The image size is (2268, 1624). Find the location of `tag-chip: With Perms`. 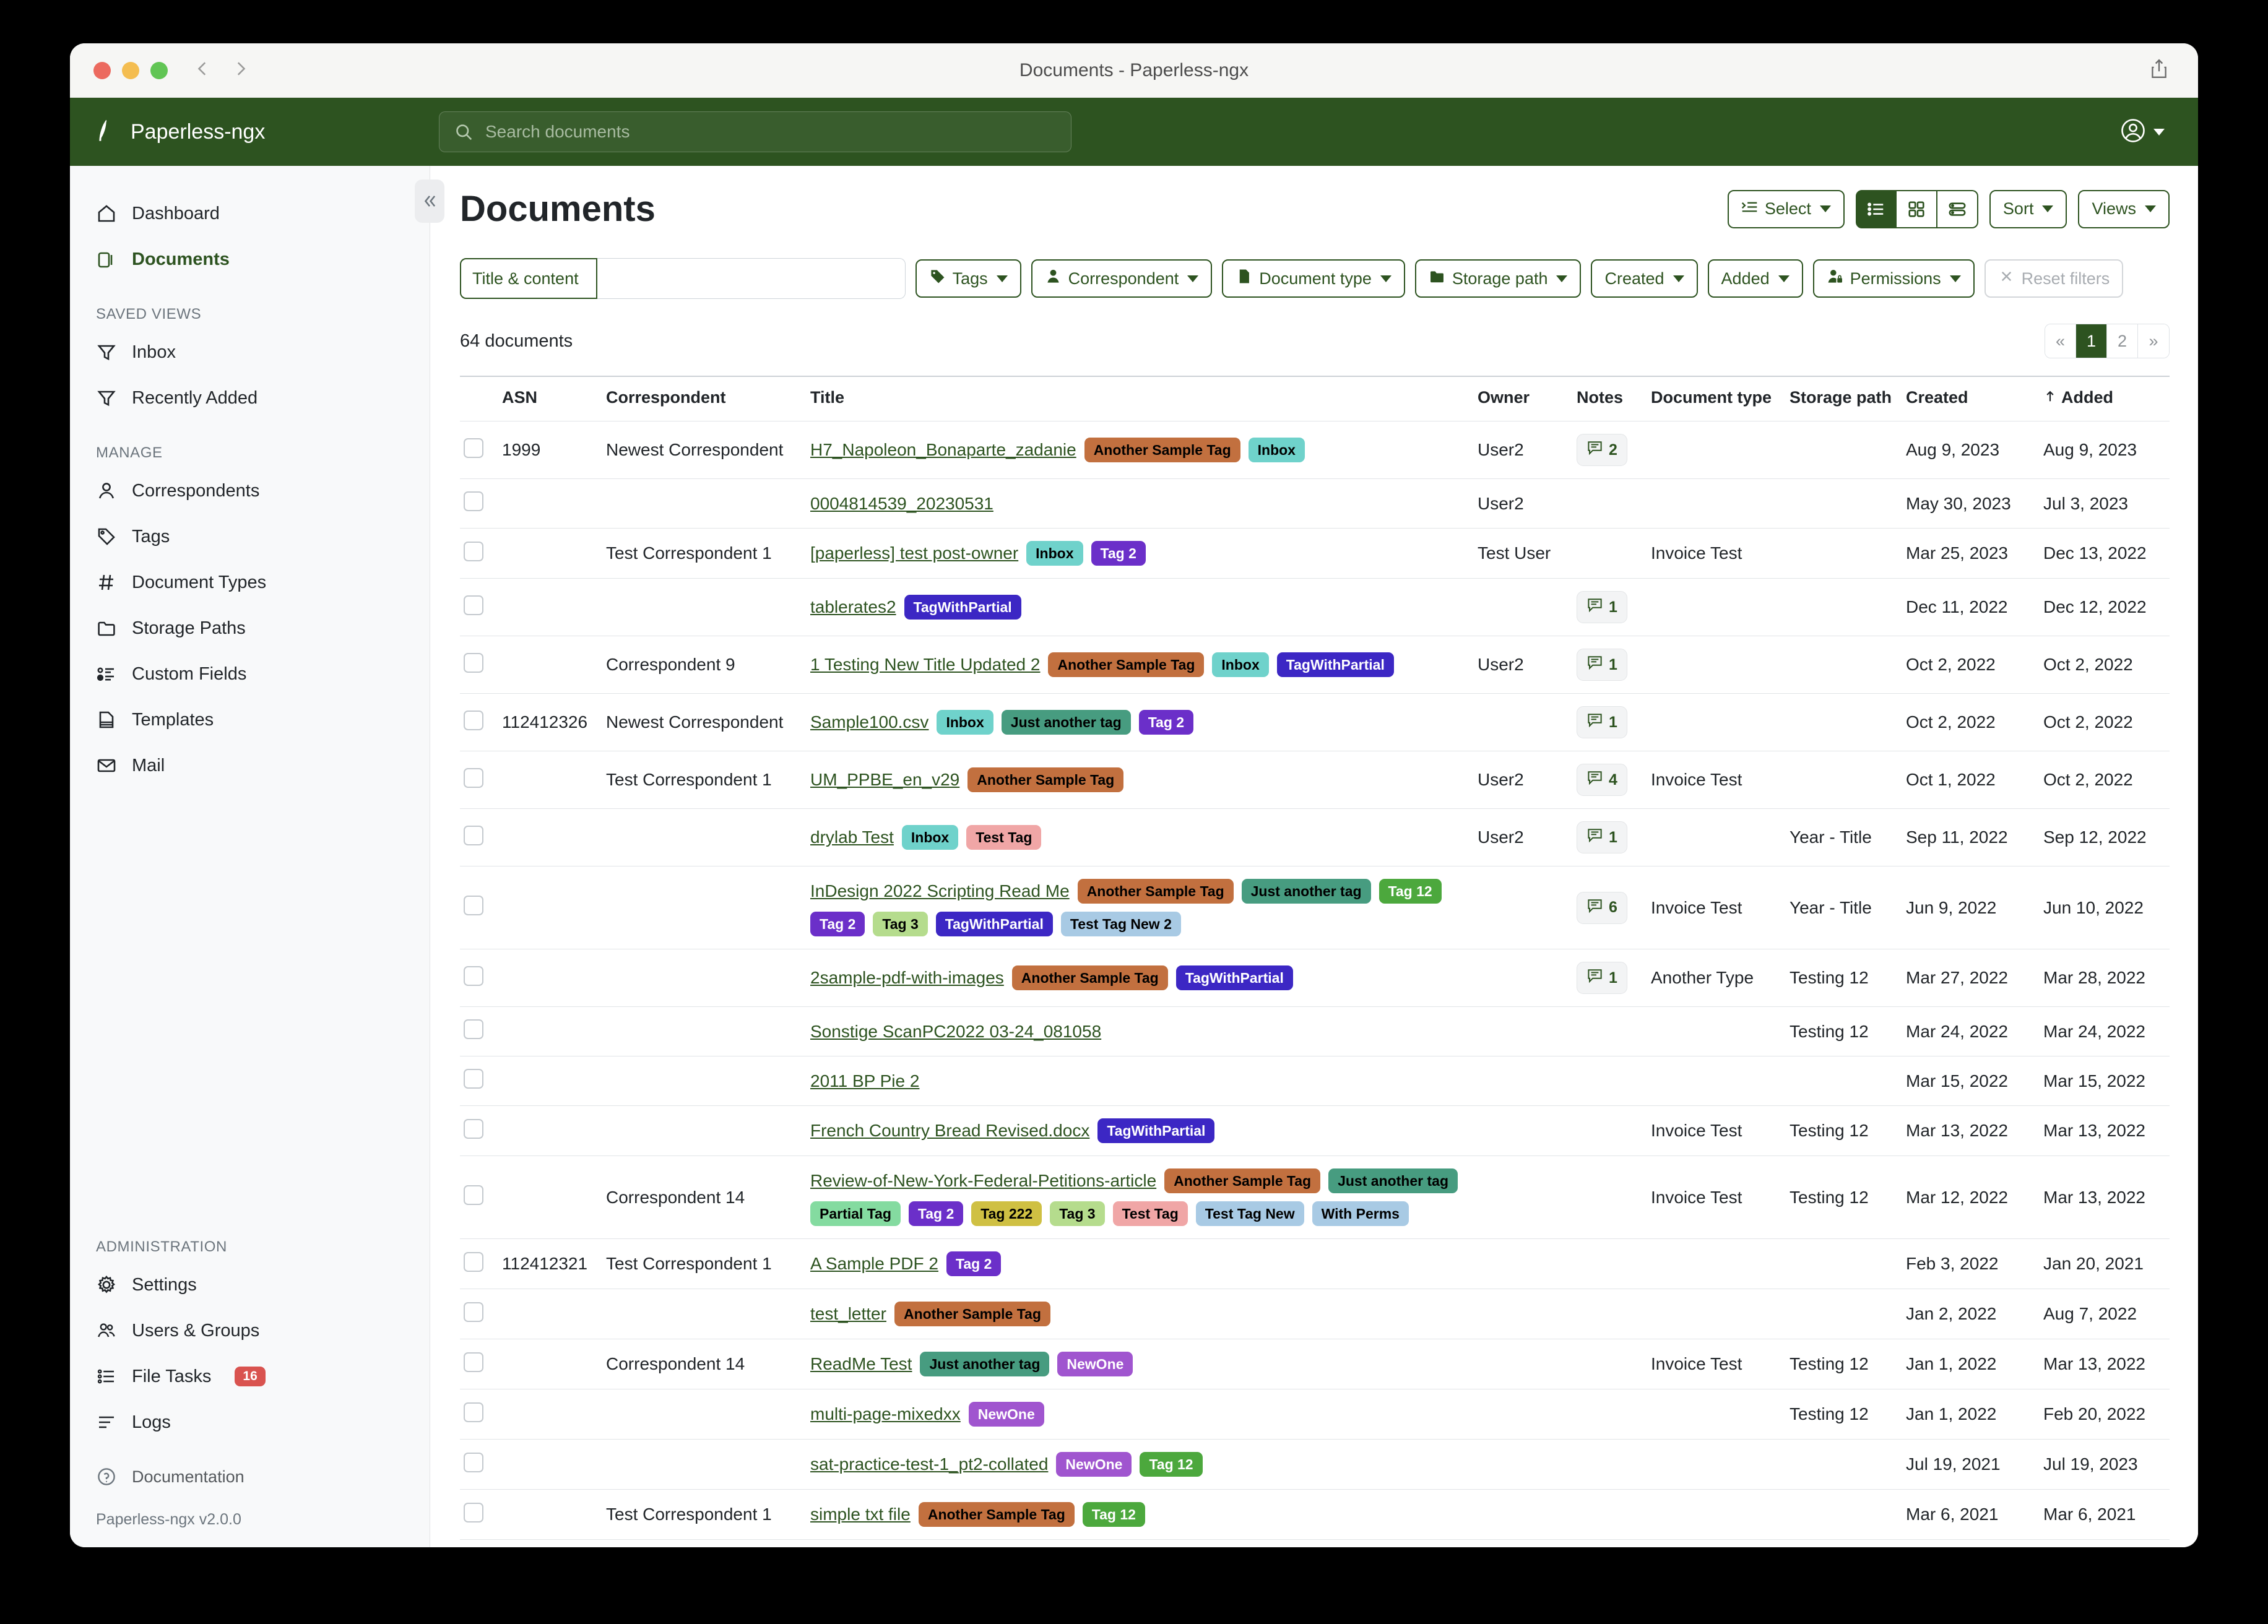

tag-chip: With Perms is located at coordinates (1360, 1213).